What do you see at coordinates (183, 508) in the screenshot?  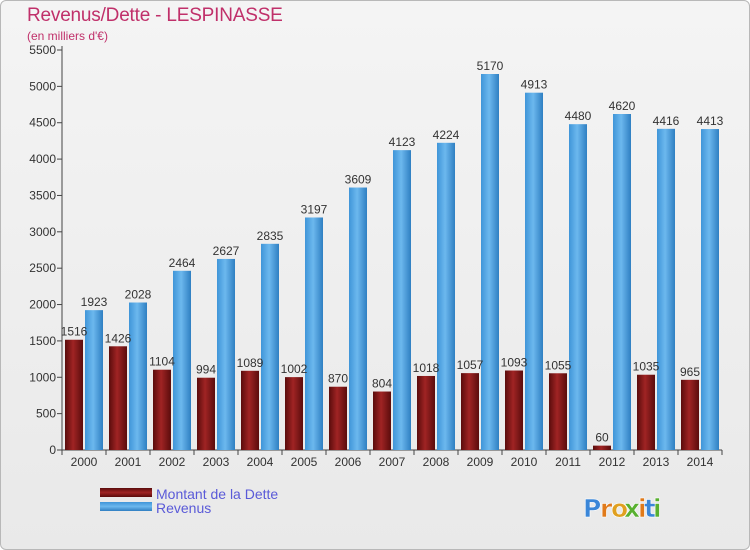 I see `legend-label: Revenus` at bounding box center [183, 508].